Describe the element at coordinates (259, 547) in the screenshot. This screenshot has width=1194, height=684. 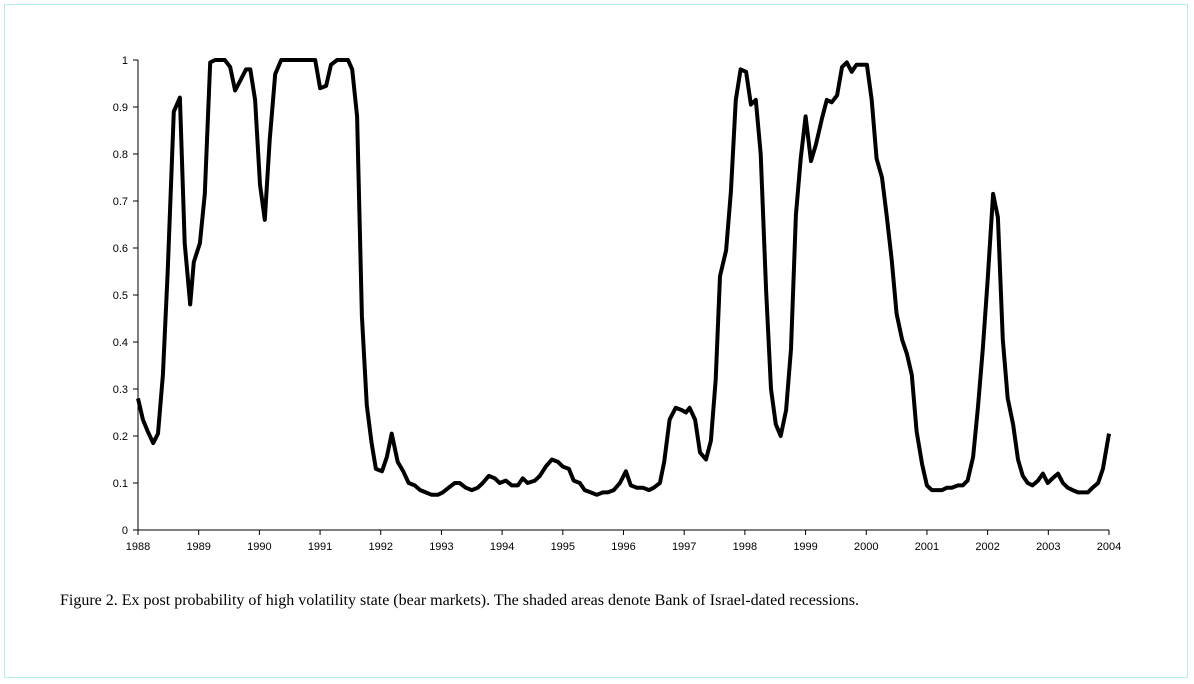
I see `x-tick-label: 1990` at that location.